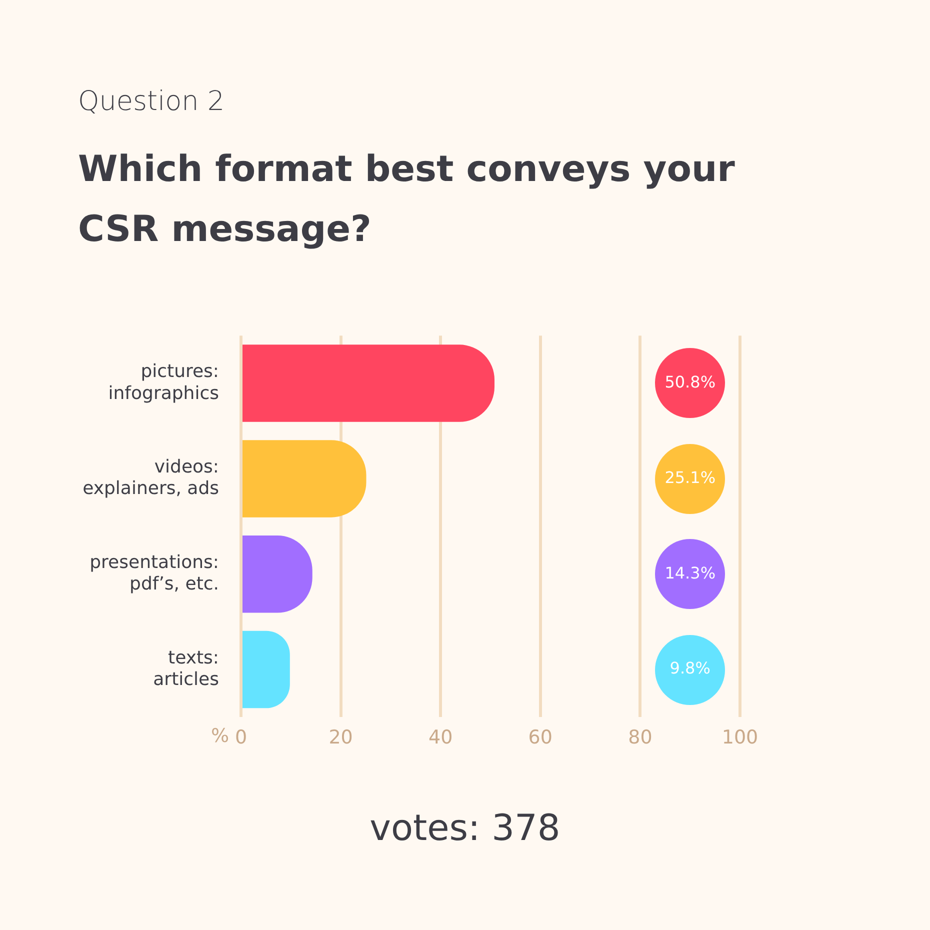 This screenshot has width=930, height=930. I want to click on x-axis-title: %, so click(219, 736).